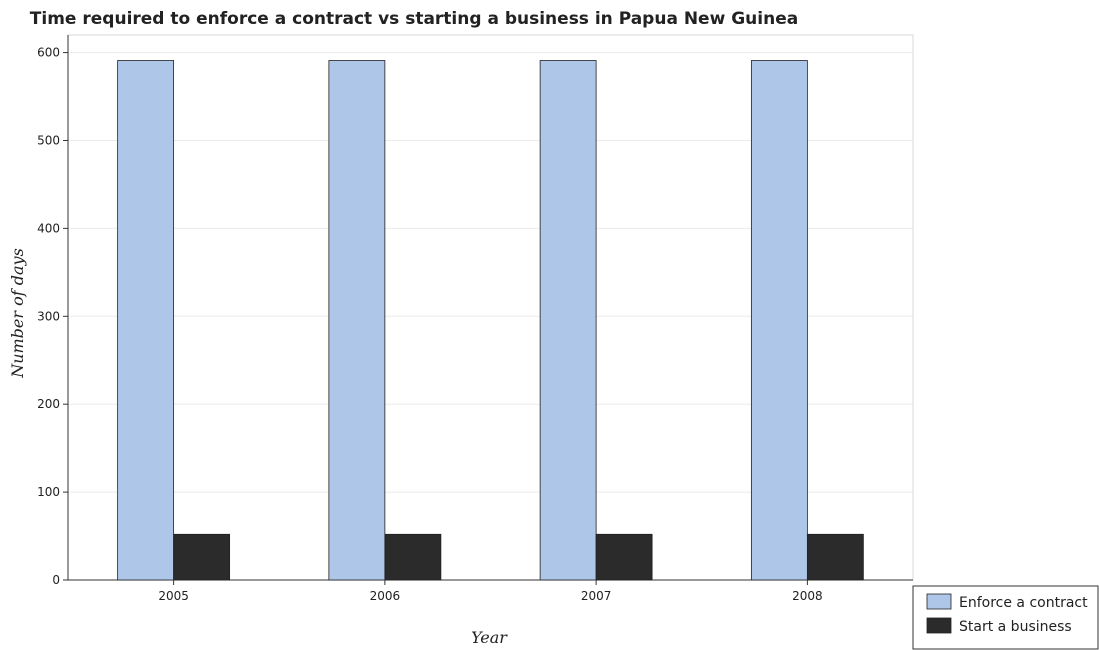  I want to click on y-tick-label: 500, so click(48, 140).